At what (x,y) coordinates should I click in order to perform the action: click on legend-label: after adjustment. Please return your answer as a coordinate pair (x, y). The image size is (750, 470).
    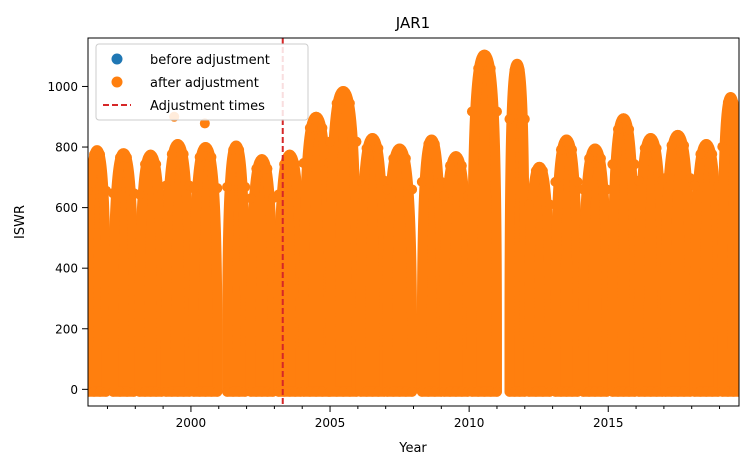
    Looking at the image, I should click on (204, 83).